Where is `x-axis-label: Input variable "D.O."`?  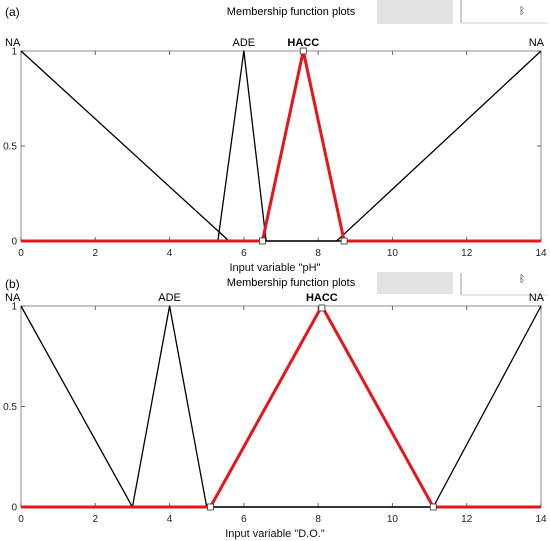
x-axis-label: Input variable "D.O." is located at coordinates (275, 534).